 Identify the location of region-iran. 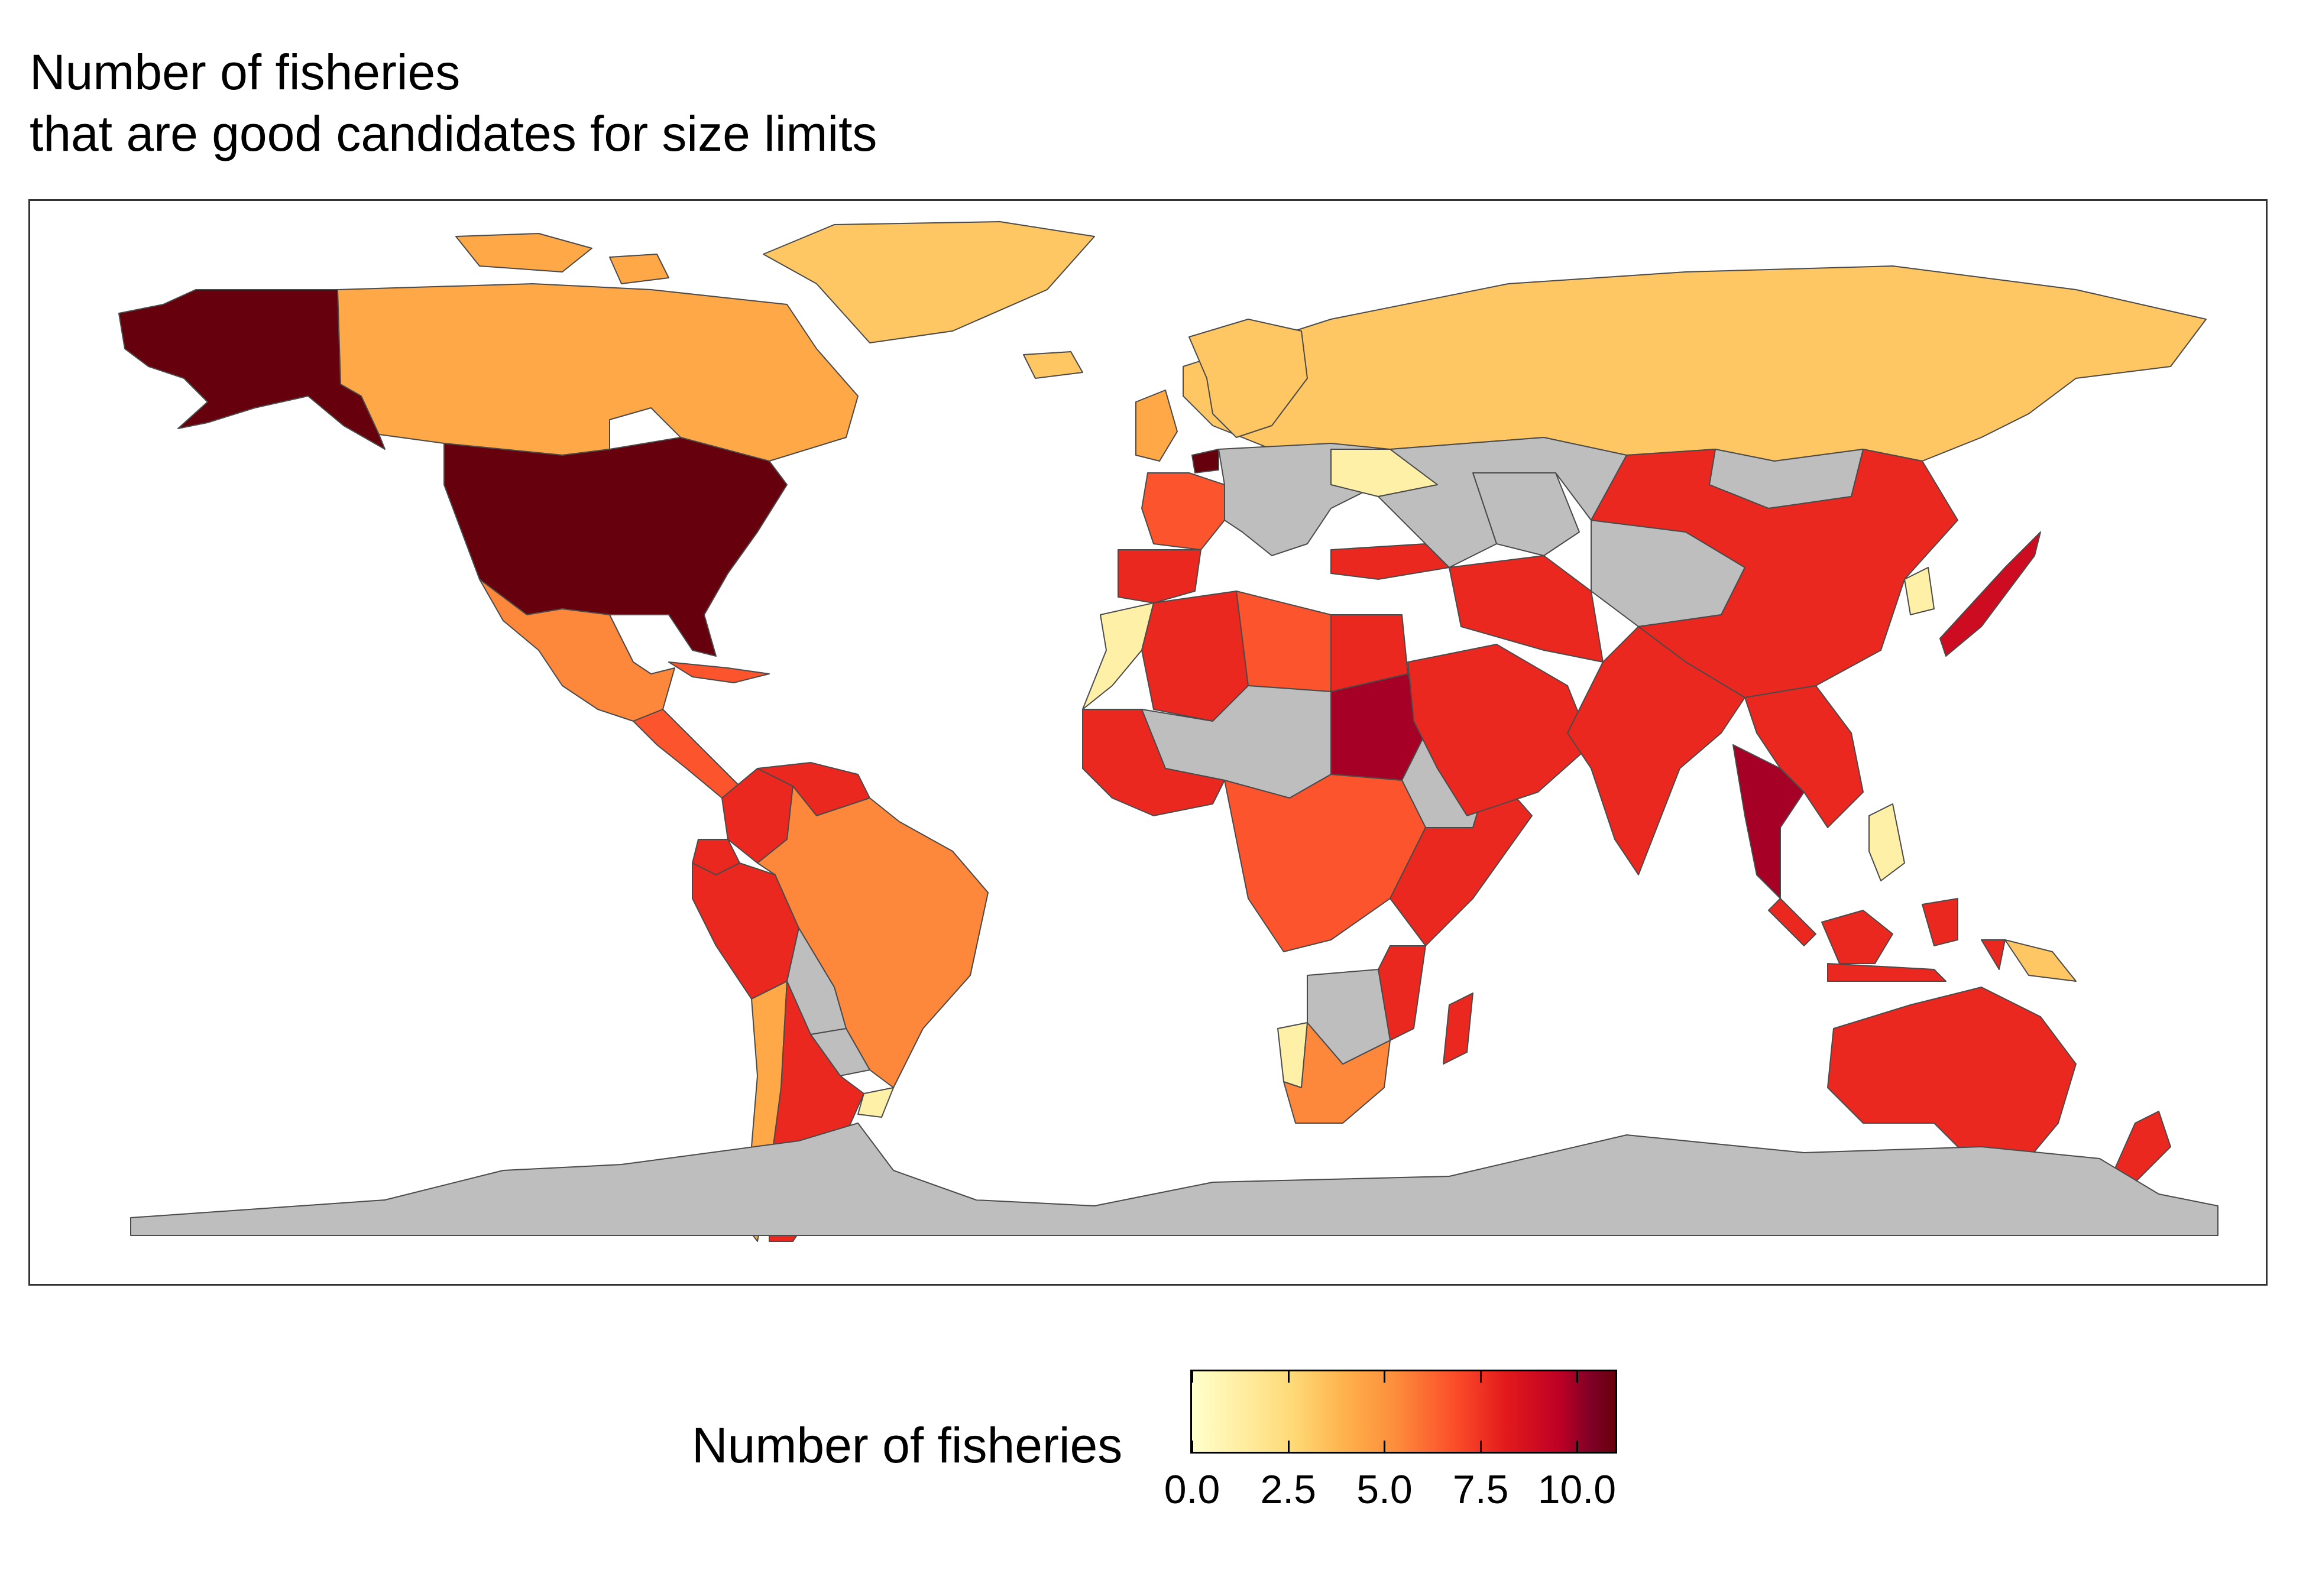
(1526, 609).